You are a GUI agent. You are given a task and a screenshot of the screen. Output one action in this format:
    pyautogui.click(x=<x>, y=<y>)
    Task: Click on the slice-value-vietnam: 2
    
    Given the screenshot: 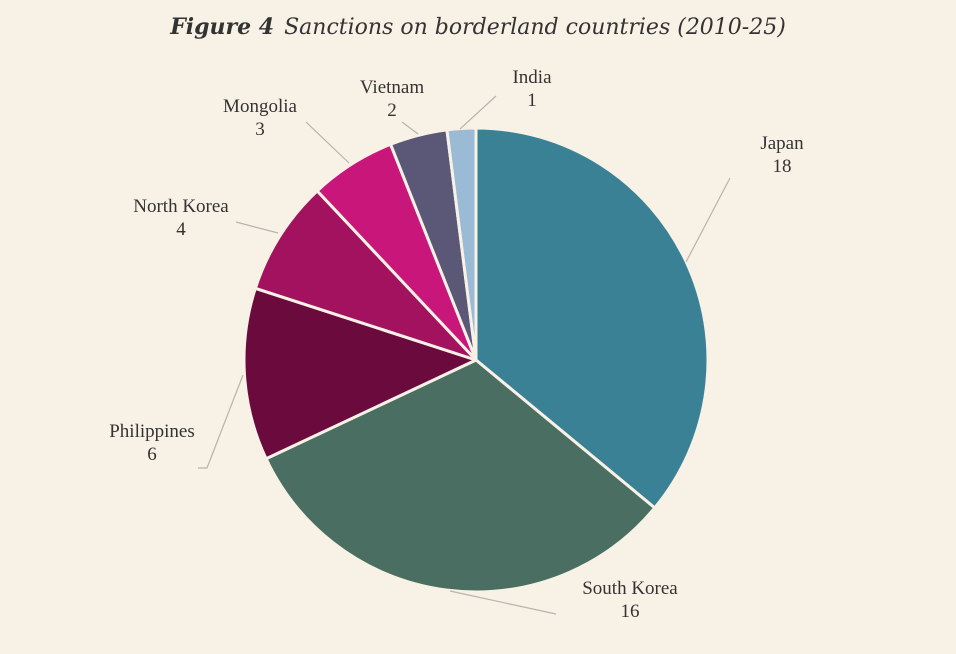 What is the action you would take?
    pyautogui.click(x=392, y=110)
    